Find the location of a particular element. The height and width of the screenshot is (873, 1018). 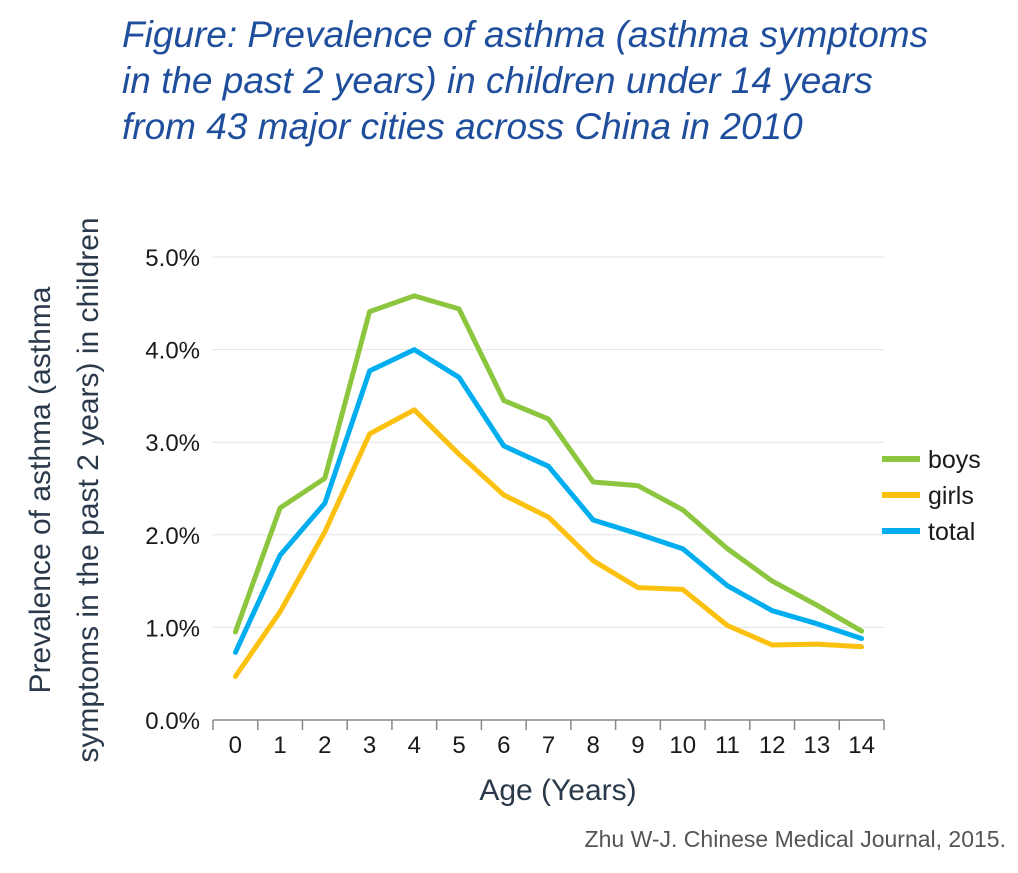

legend-label-total: total is located at coordinates (951, 532).